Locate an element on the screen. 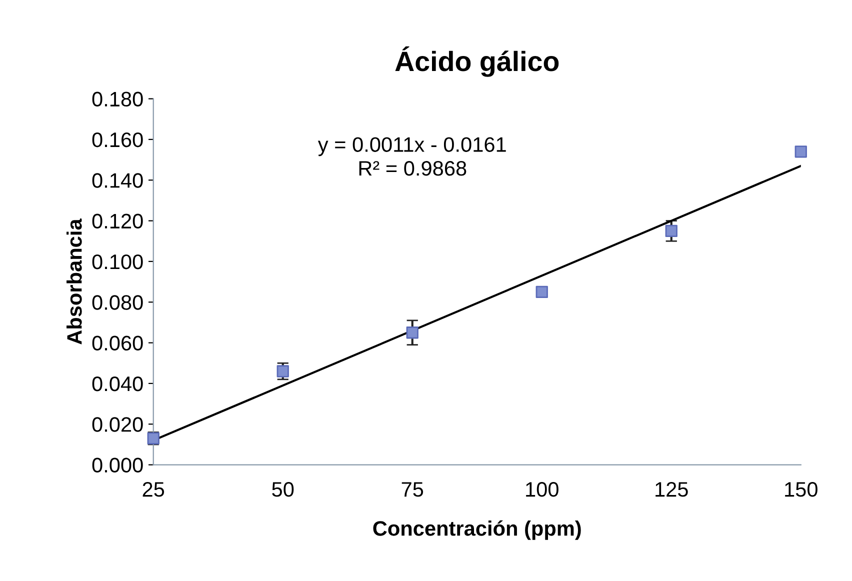 This screenshot has height=581, width=852. x-tick-label: 50 is located at coordinates (283, 489).